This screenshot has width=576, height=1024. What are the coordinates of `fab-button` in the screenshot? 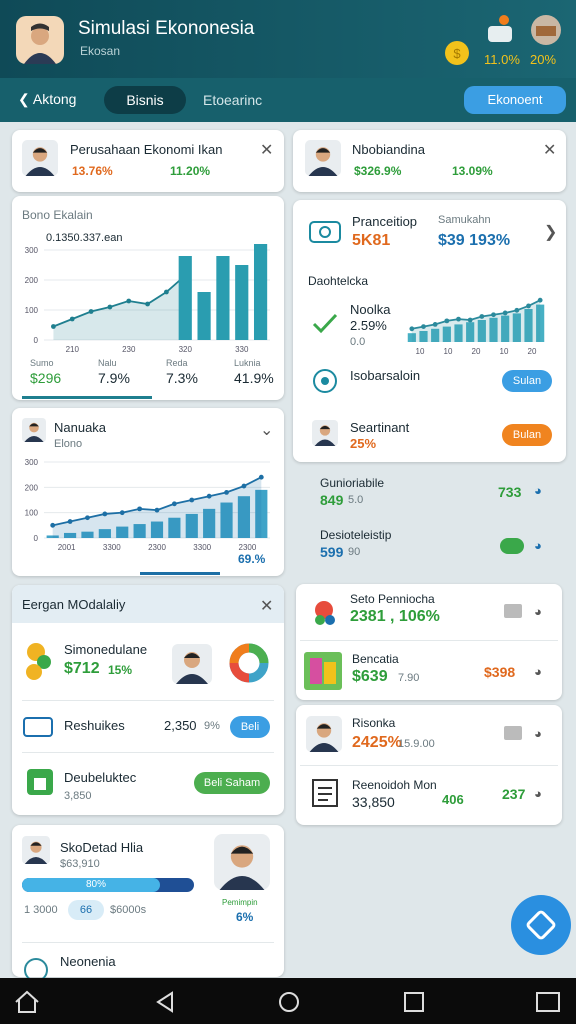 It's located at (541, 925).